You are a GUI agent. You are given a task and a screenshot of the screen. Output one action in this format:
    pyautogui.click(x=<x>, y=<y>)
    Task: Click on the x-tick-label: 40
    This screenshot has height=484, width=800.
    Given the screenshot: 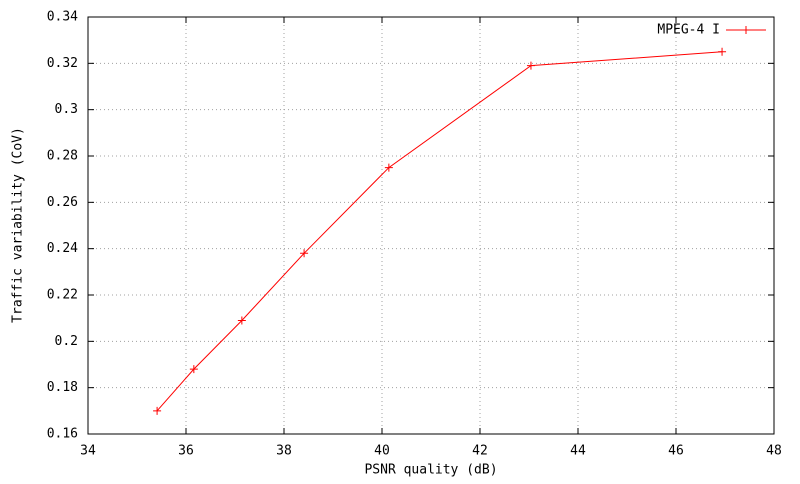 What is the action you would take?
    pyautogui.click(x=382, y=451)
    